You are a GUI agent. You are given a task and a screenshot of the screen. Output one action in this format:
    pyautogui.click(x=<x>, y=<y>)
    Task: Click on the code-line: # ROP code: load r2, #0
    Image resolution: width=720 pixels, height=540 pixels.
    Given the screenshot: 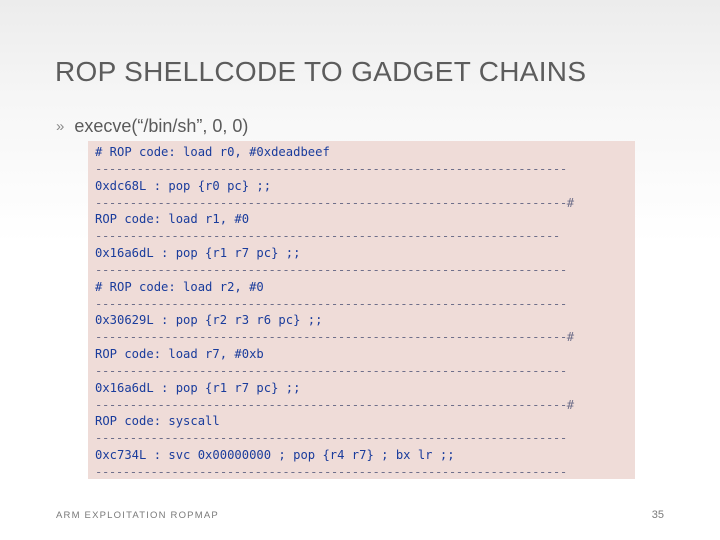 What is the action you would take?
    pyautogui.click(x=179, y=287)
    